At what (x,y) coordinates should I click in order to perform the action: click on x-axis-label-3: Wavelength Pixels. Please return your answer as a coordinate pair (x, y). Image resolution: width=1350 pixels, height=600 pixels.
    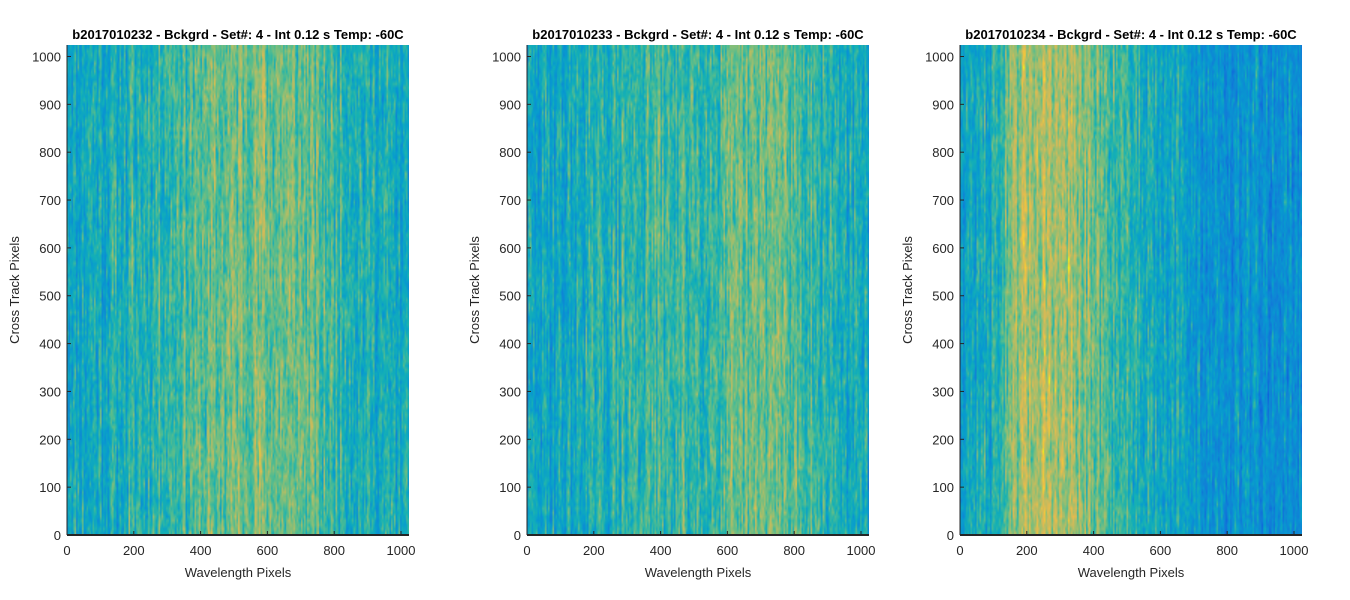
    Looking at the image, I should click on (1131, 572).